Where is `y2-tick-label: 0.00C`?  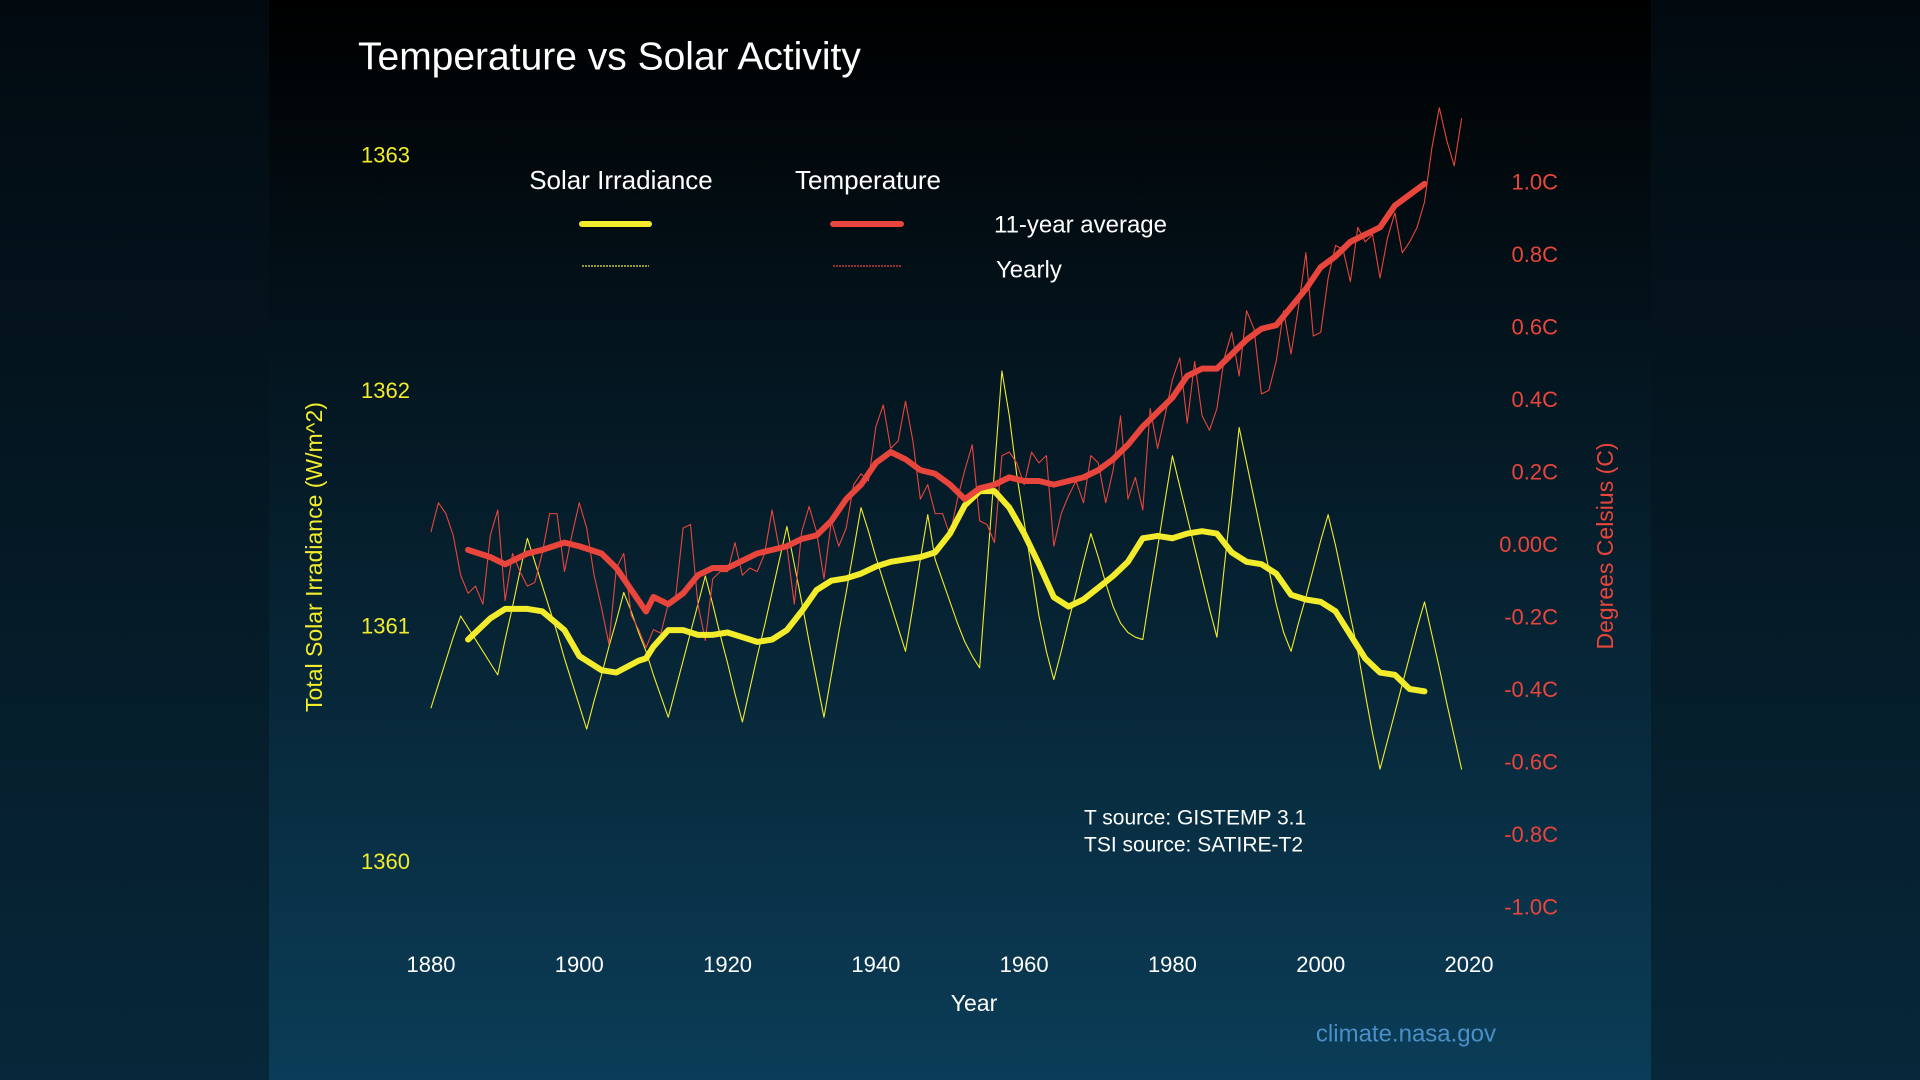 y2-tick-label: 0.00C is located at coordinates (1528, 544).